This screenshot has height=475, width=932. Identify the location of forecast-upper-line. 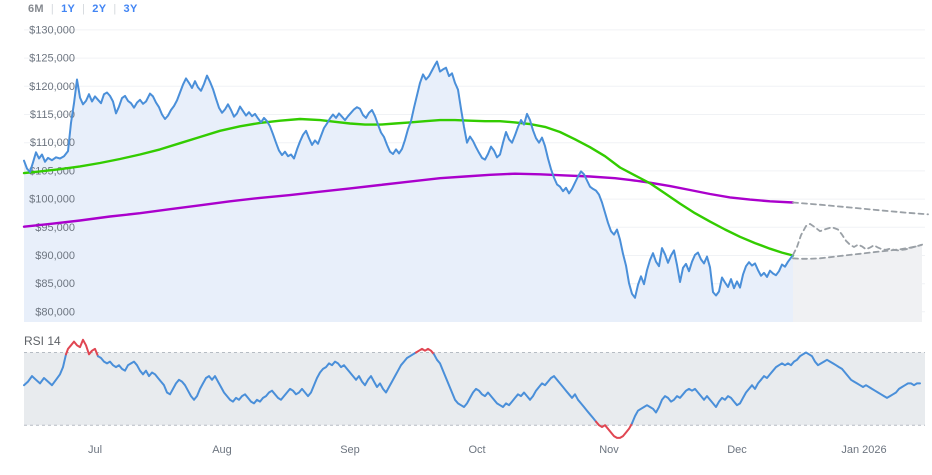
(857, 239).